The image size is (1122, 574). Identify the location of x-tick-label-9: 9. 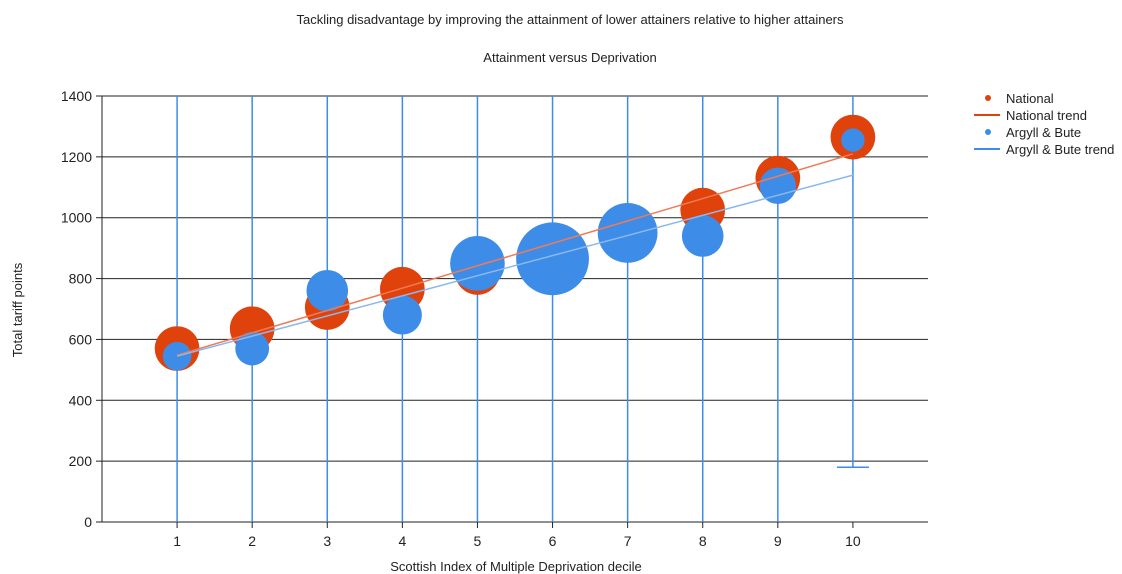
(778, 541).